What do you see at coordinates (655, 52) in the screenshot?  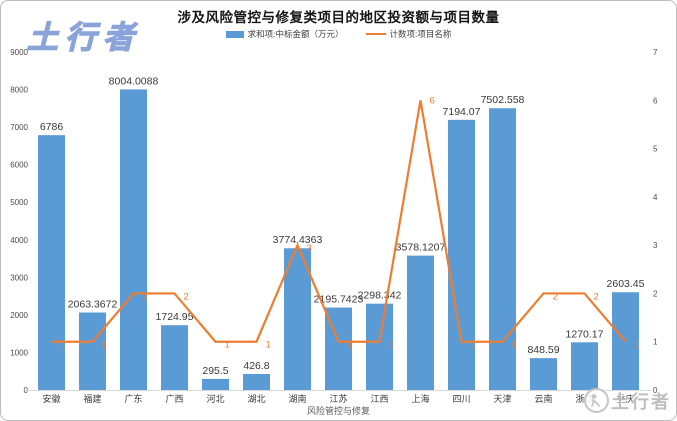 I see `right-axis-tick: 7` at bounding box center [655, 52].